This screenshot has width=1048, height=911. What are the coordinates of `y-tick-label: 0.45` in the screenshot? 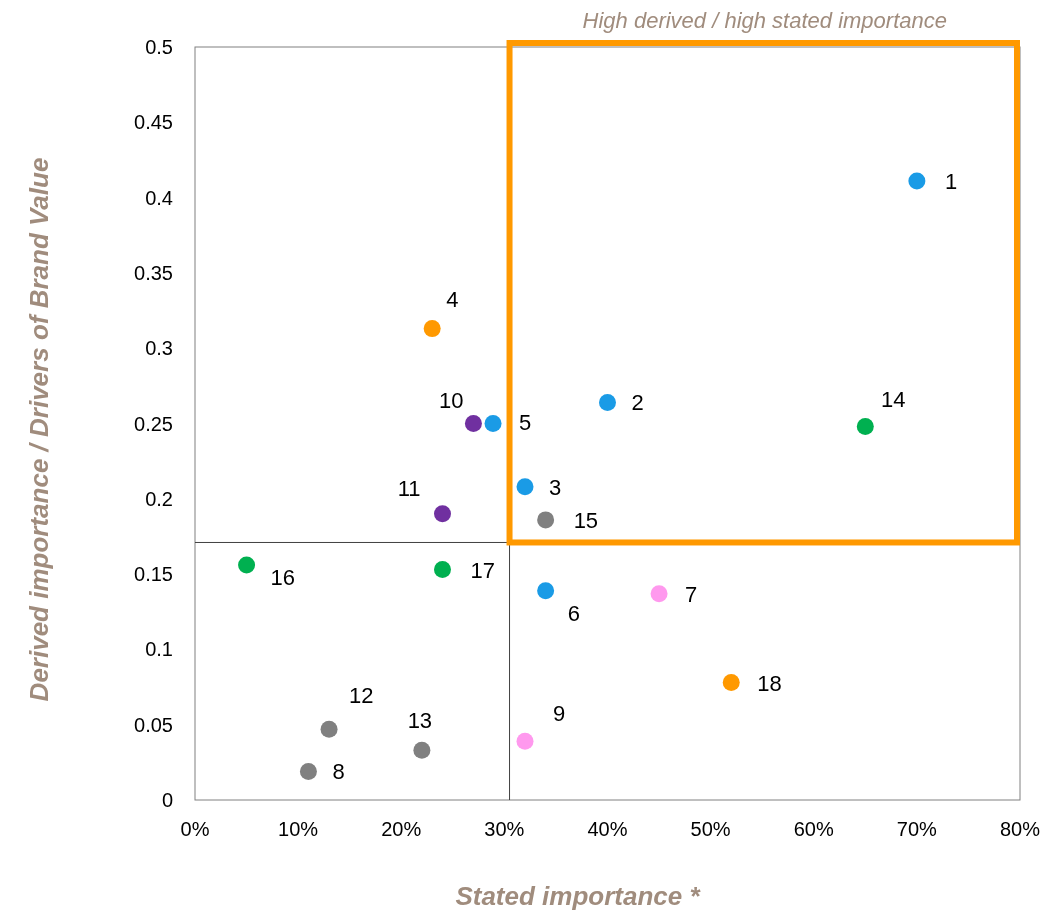 It's located at (153, 122).